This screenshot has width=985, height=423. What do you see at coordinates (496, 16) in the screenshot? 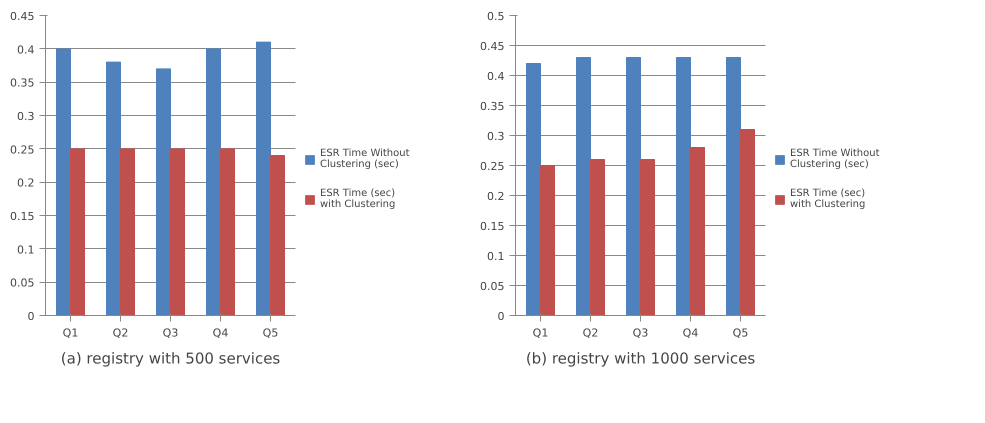
I see `y-tick-label: 0.5` at bounding box center [496, 16].